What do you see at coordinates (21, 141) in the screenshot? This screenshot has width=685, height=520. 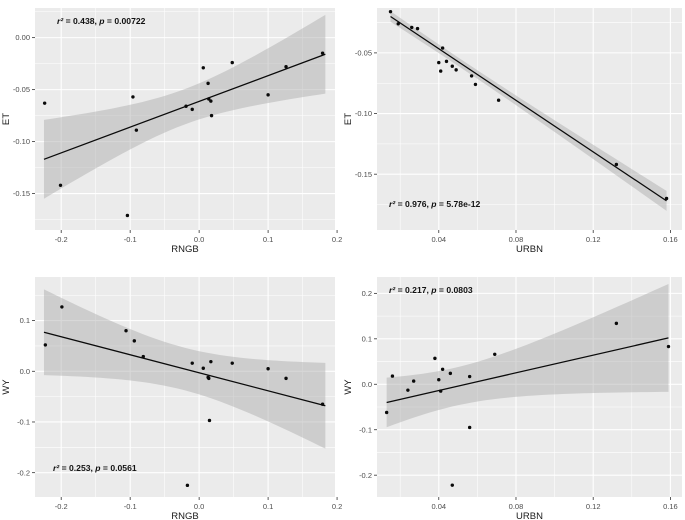 I see `y-tick-label: -0.10` at bounding box center [21, 141].